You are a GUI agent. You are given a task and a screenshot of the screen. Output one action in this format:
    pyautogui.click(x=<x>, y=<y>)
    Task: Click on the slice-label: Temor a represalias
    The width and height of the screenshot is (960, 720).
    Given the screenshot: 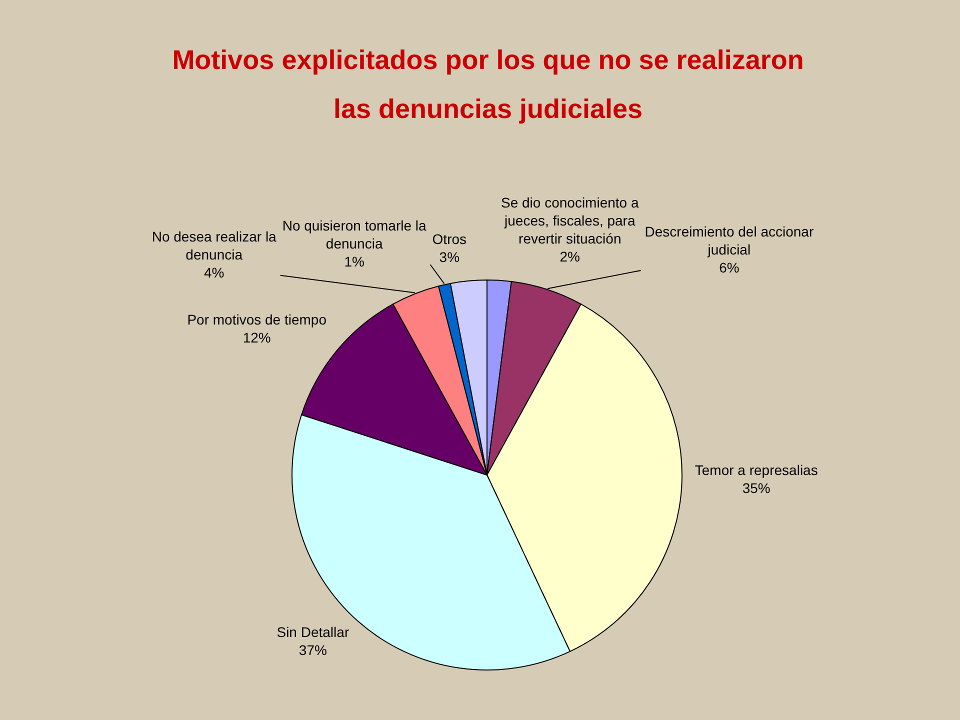 What is the action you would take?
    pyautogui.click(x=756, y=470)
    